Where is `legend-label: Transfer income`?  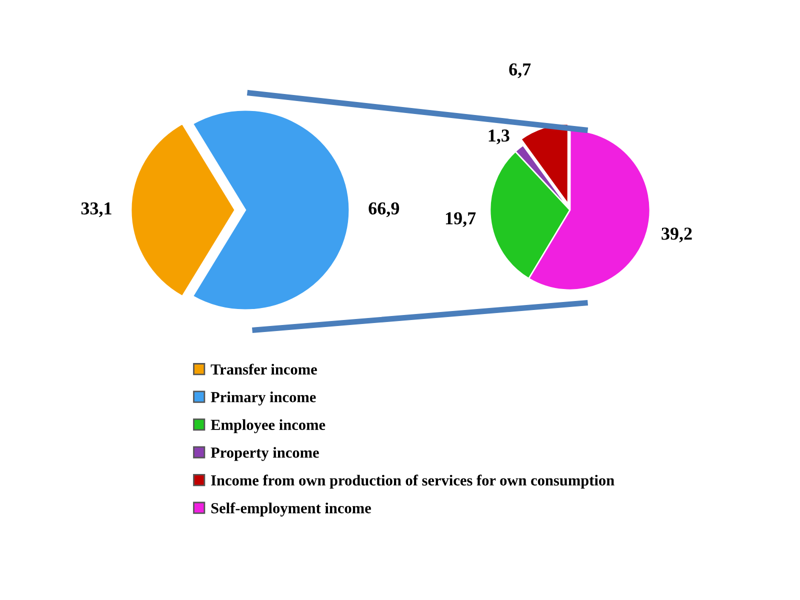
legend-label: Transfer income is located at coordinates (263, 369).